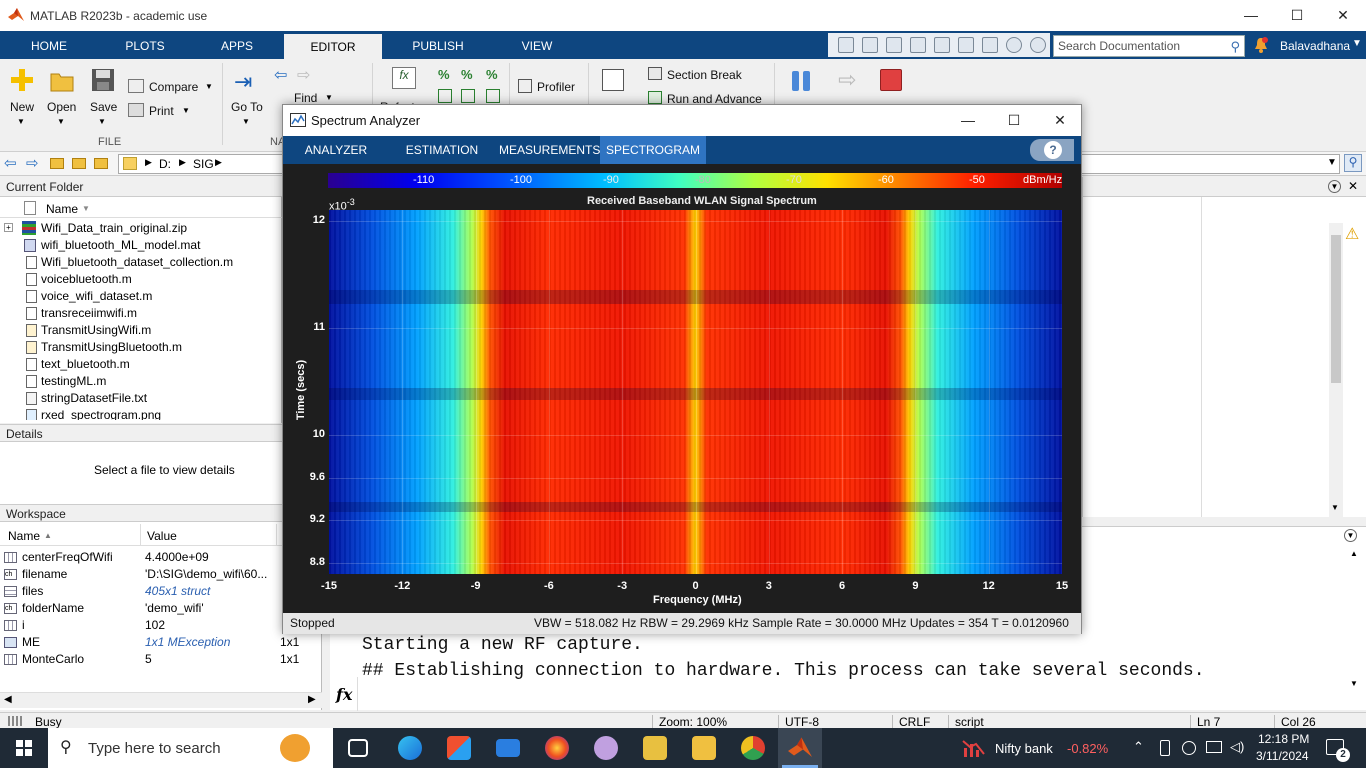 This screenshot has width=1366, height=768. I want to click on up-folder-icon, so click(57, 163).